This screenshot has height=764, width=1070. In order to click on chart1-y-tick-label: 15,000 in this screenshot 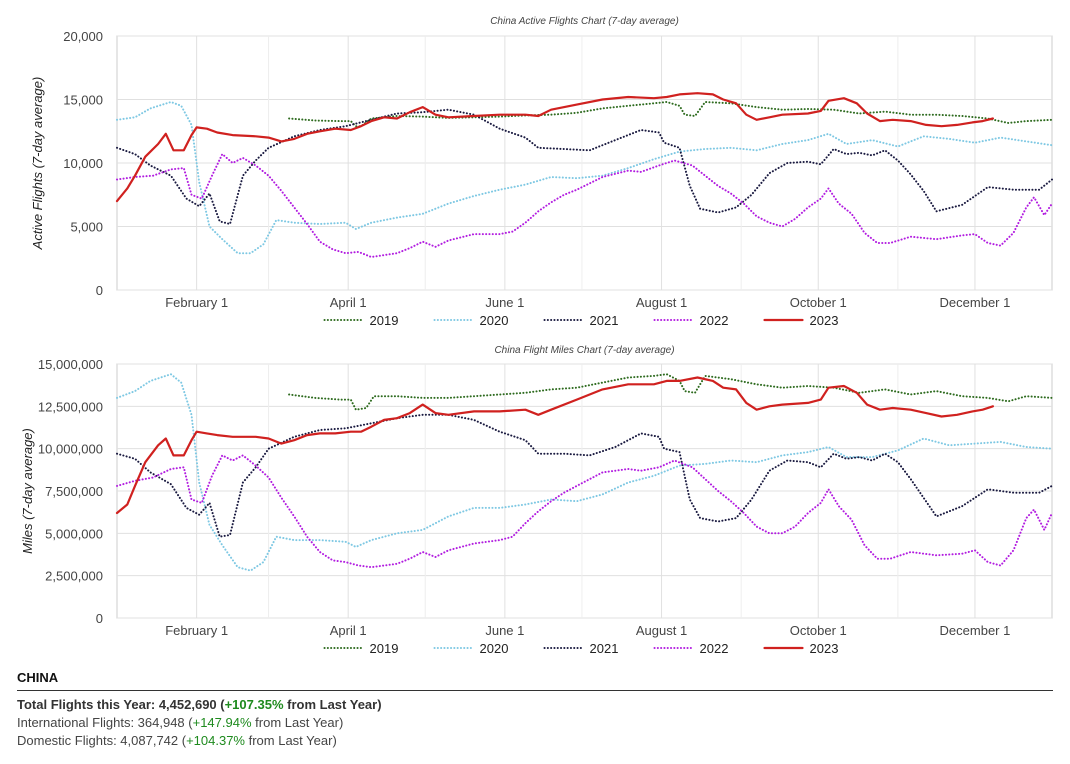, I will do `click(83, 100)`.